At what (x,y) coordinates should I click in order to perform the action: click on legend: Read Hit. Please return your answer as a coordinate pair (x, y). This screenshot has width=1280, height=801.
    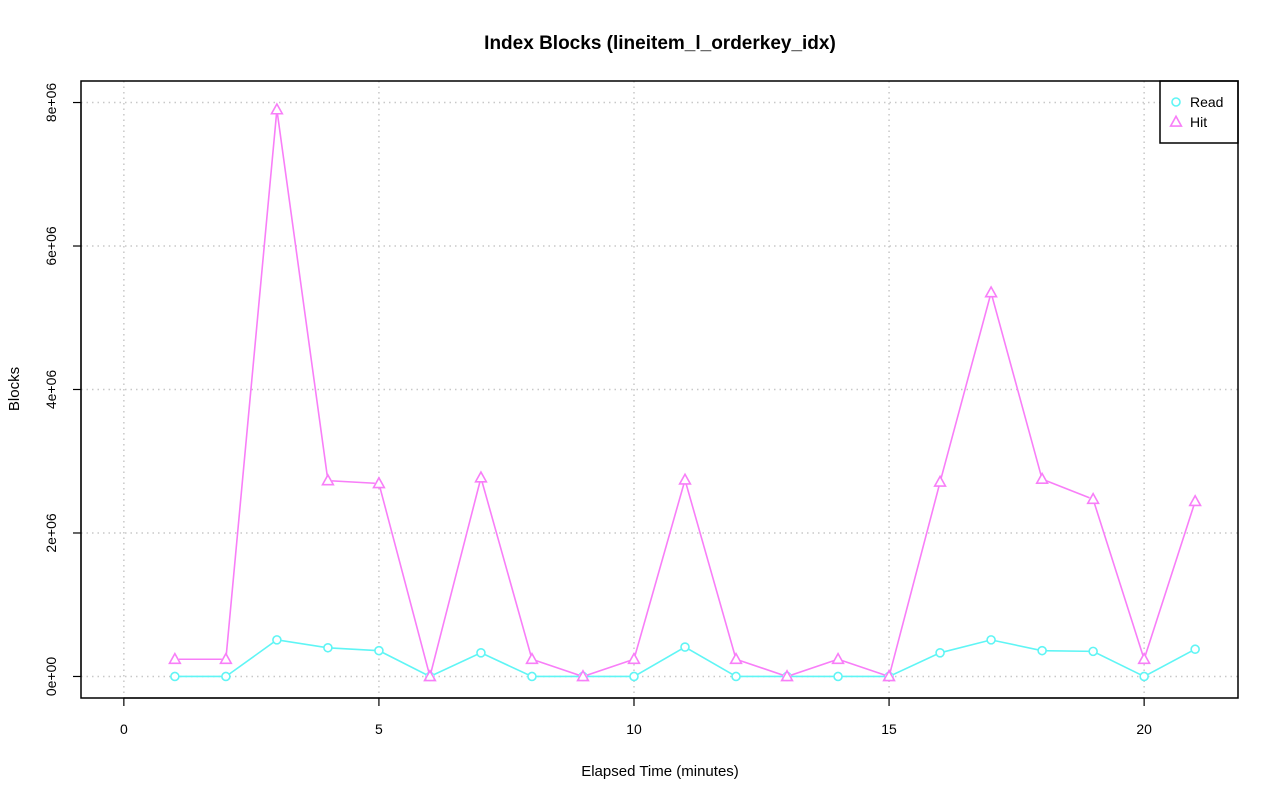
    Looking at the image, I should click on (1199, 112).